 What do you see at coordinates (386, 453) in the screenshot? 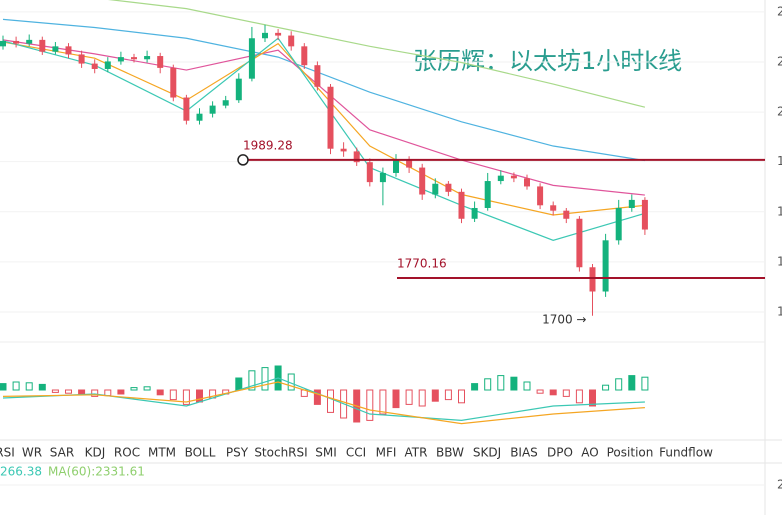
I see `indicator-tab: MFI` at bounding box center [386, 453].